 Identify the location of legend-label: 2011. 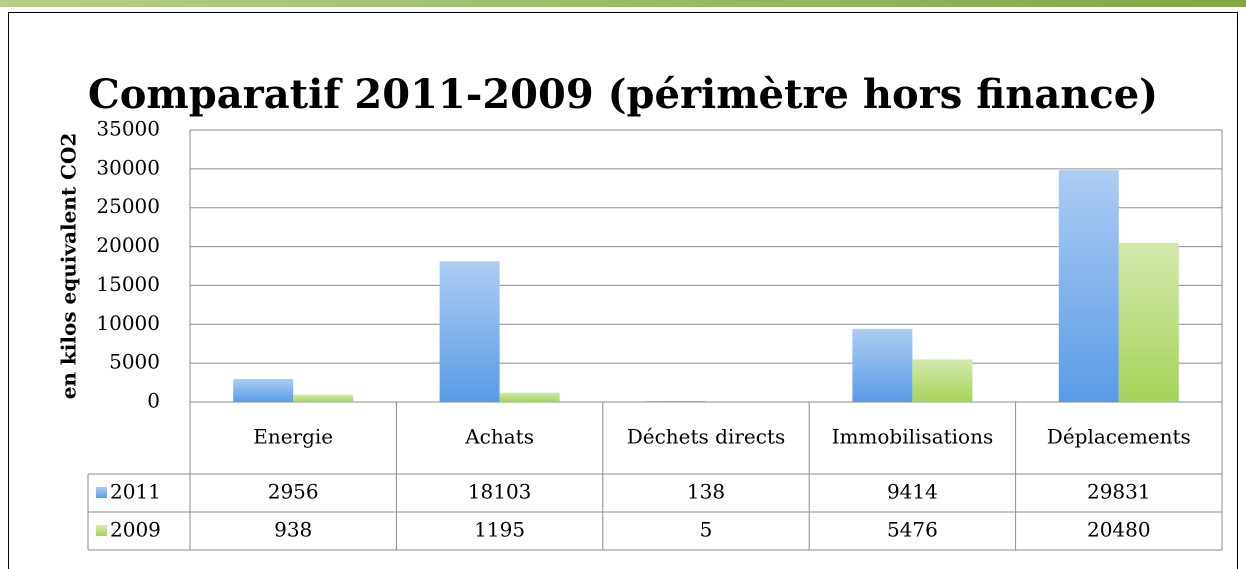
(135, 492).